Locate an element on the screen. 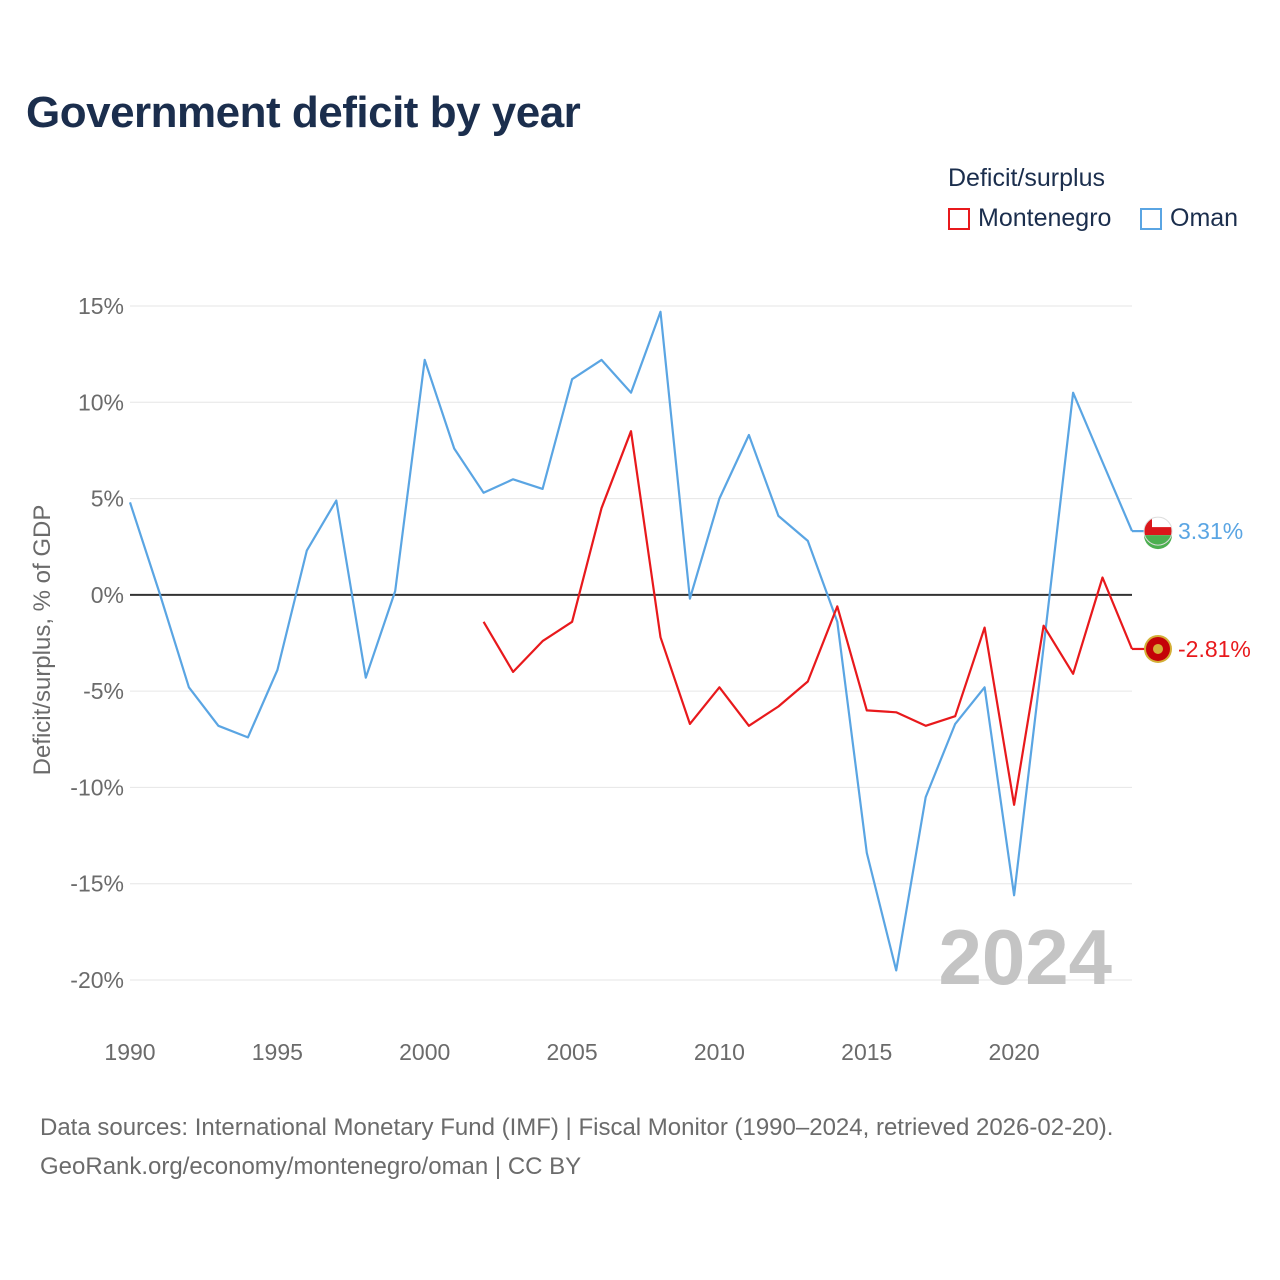 This screenshot has width=1280, height=1280. flag-emblem is located at coordinates (1158, 648).